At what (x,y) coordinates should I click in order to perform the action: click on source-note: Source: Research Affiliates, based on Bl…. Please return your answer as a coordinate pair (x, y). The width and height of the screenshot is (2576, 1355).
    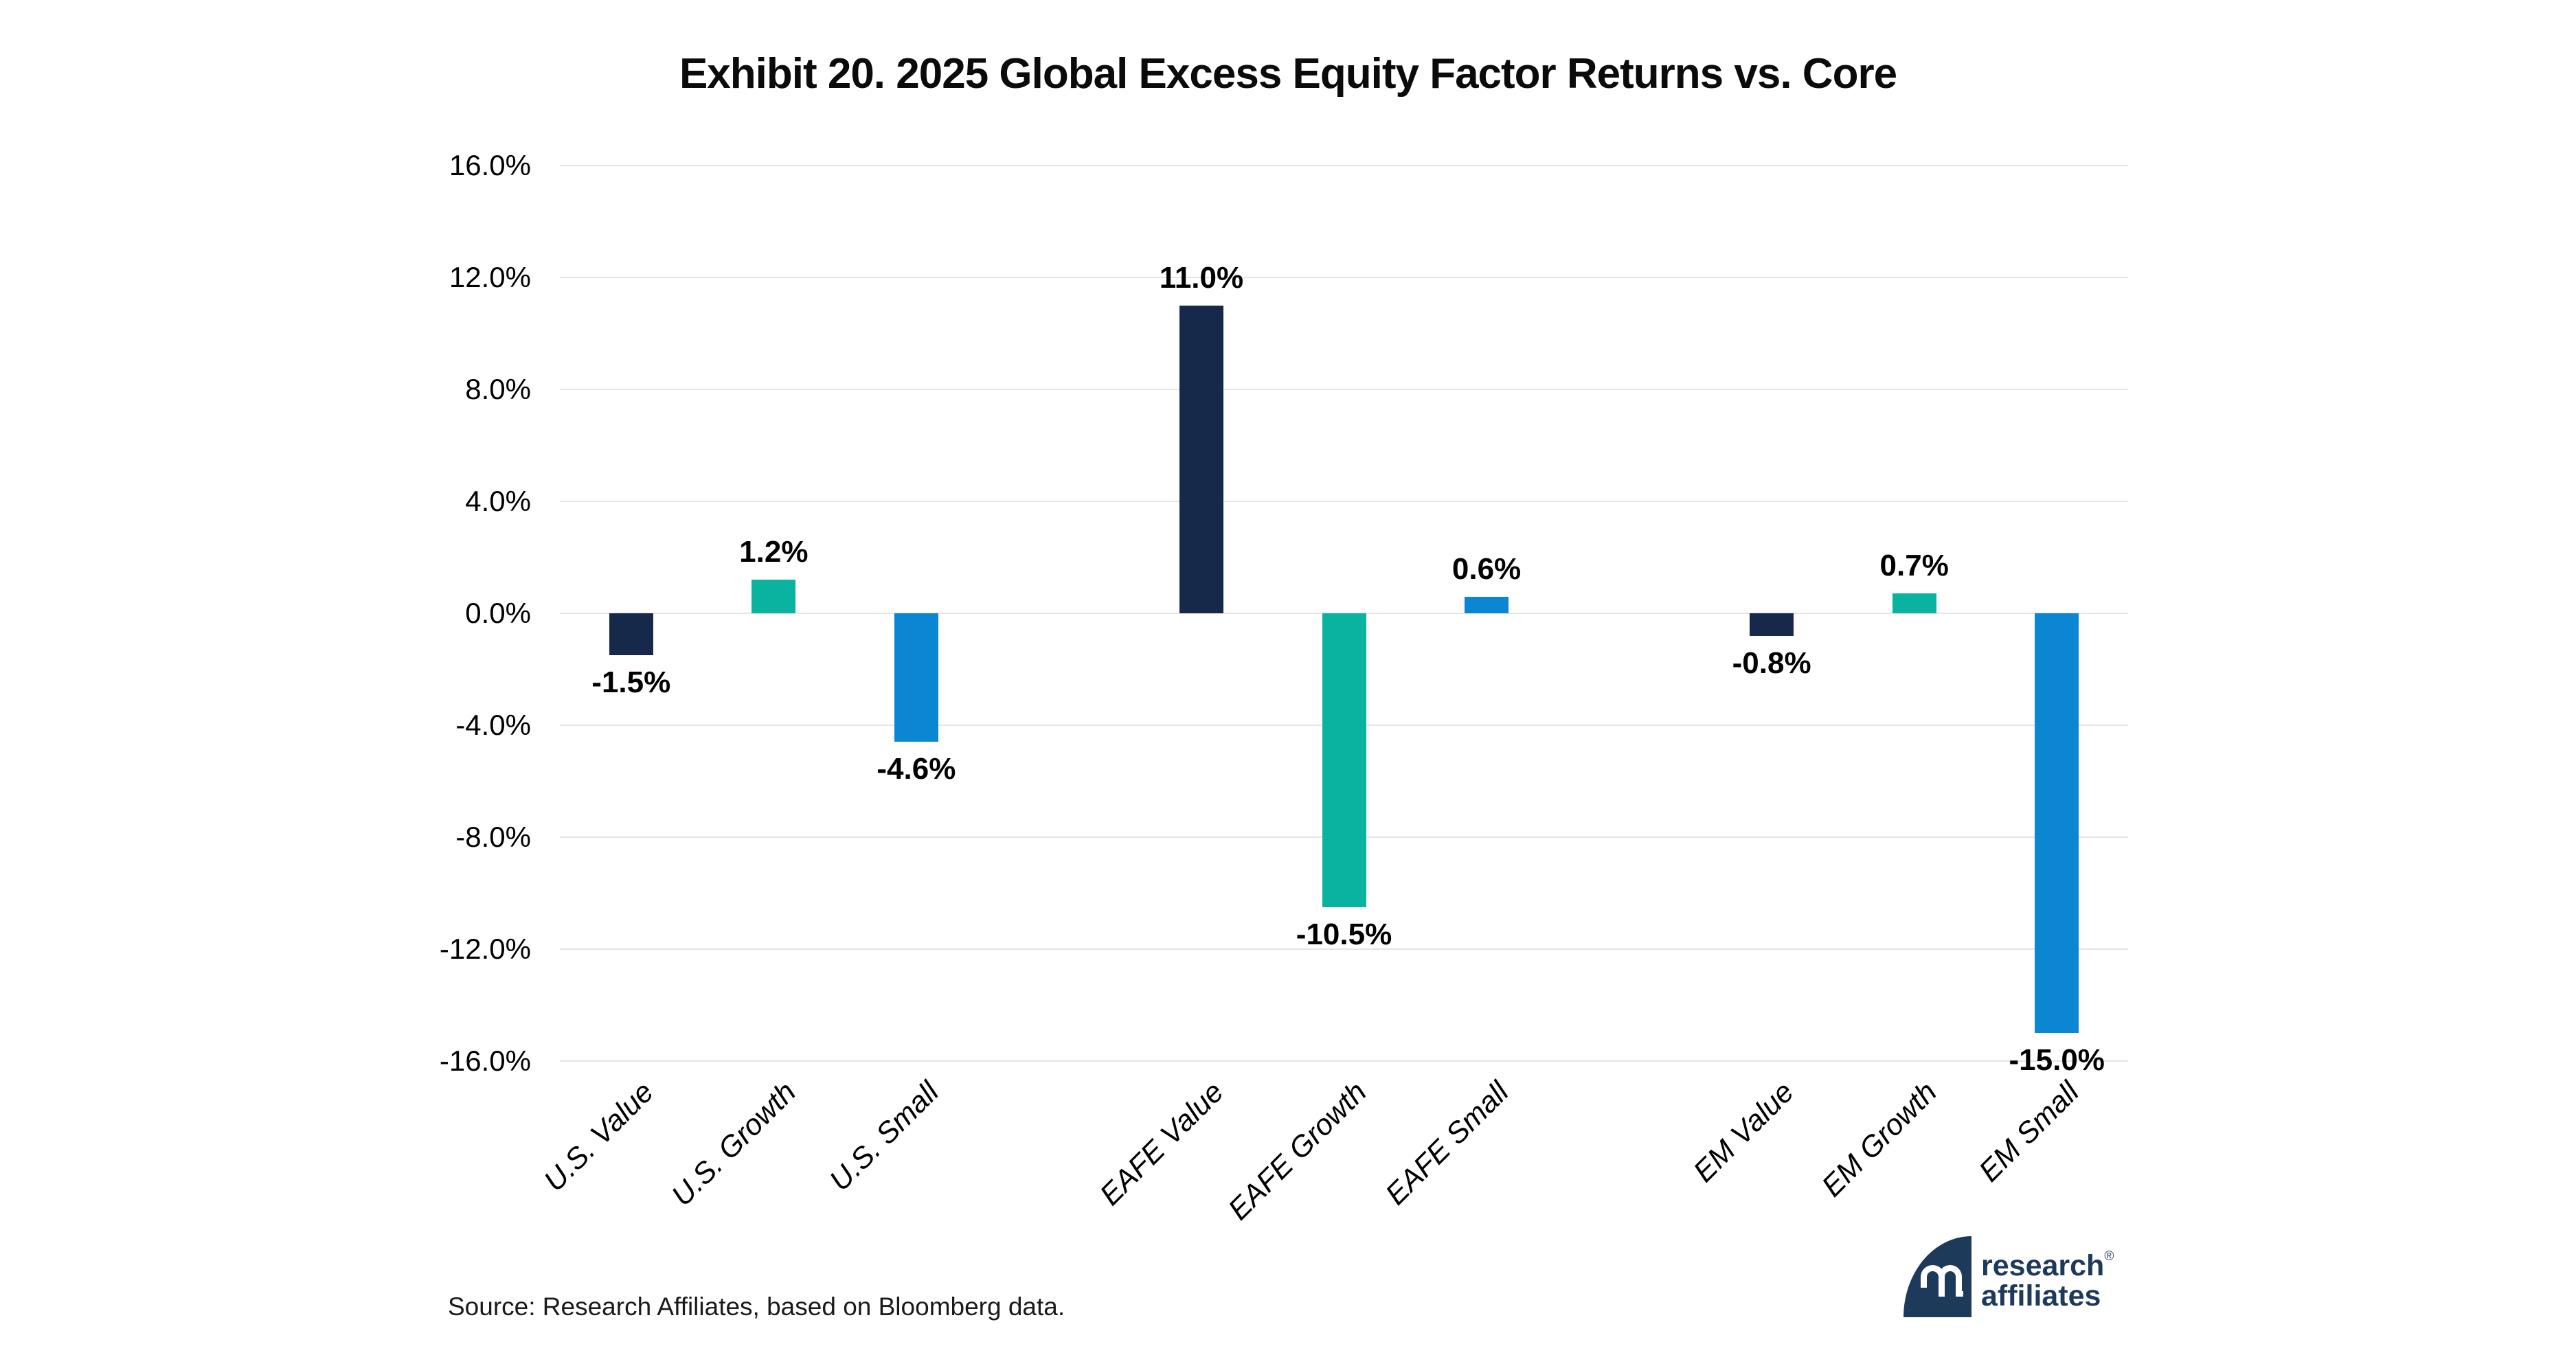
    Looking at the image, I should click on (756, 1307).